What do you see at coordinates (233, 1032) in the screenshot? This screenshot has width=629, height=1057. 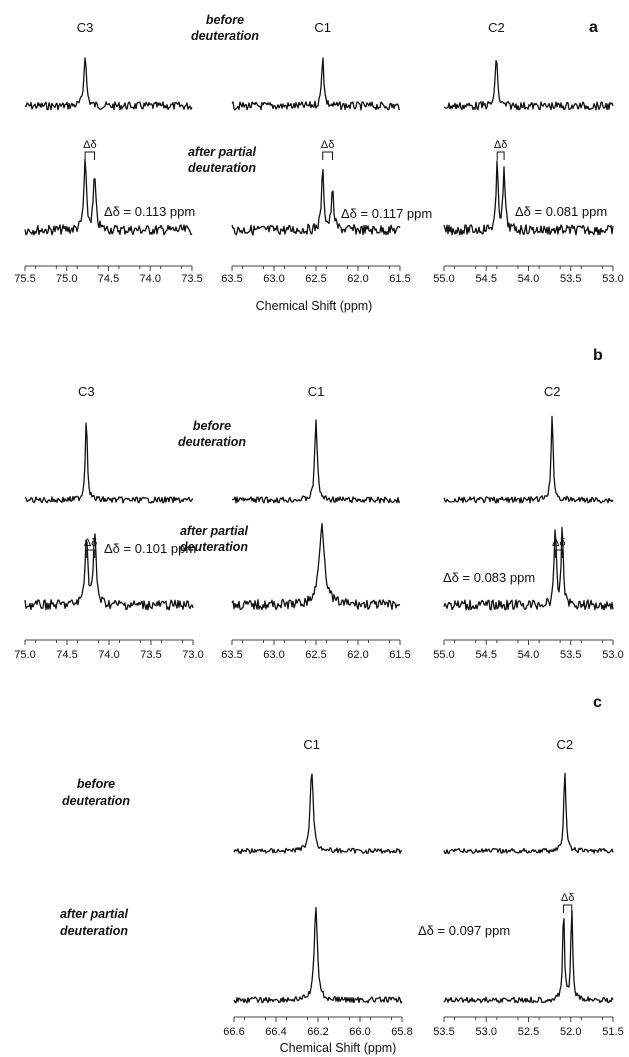 I see `panel-c-c1-tick-label: 66.6` at bounding box center [233, 1032].